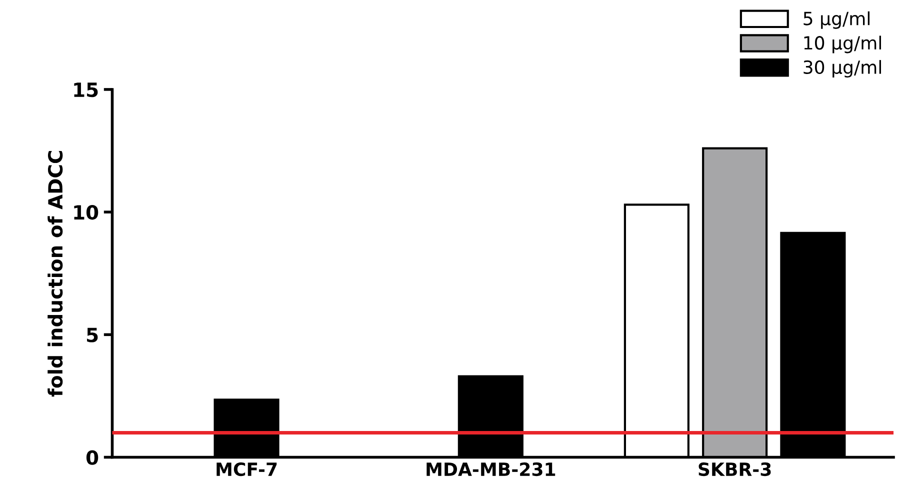 This screenshot has height=497, width=898. Describe the element at coordinates (734, 469) in the screenshot. I see `x-tick-label: SKBR-3` at that location.